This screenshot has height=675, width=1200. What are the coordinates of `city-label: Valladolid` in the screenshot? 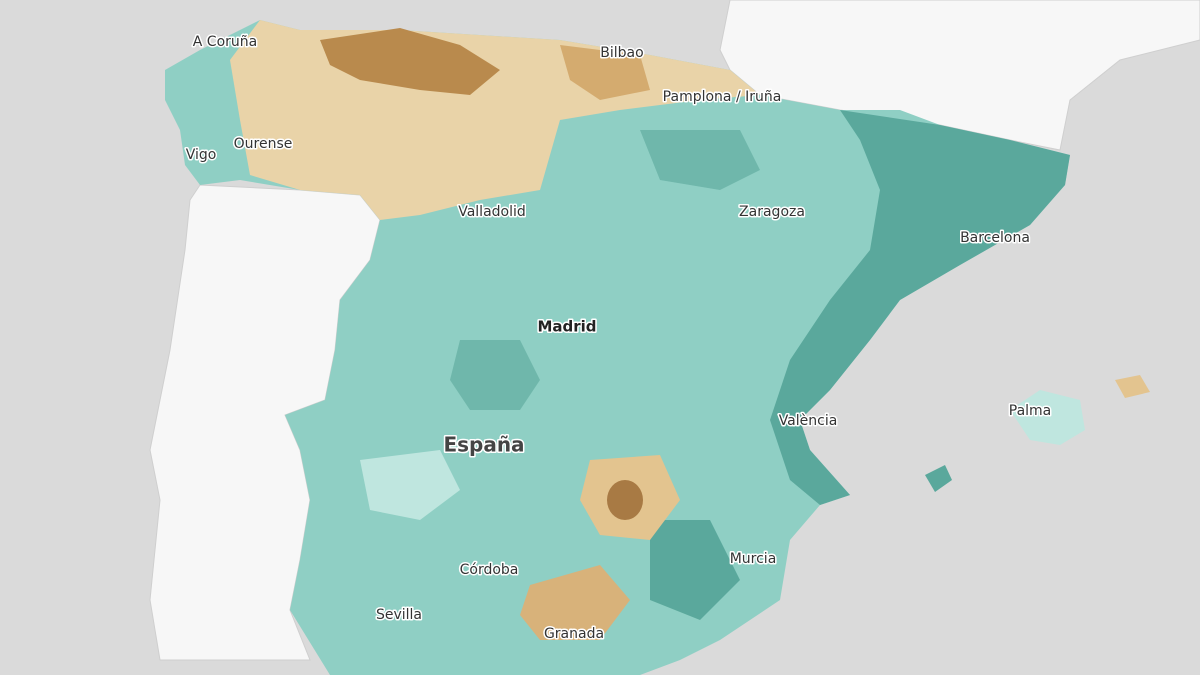 It's located at (492, 212).